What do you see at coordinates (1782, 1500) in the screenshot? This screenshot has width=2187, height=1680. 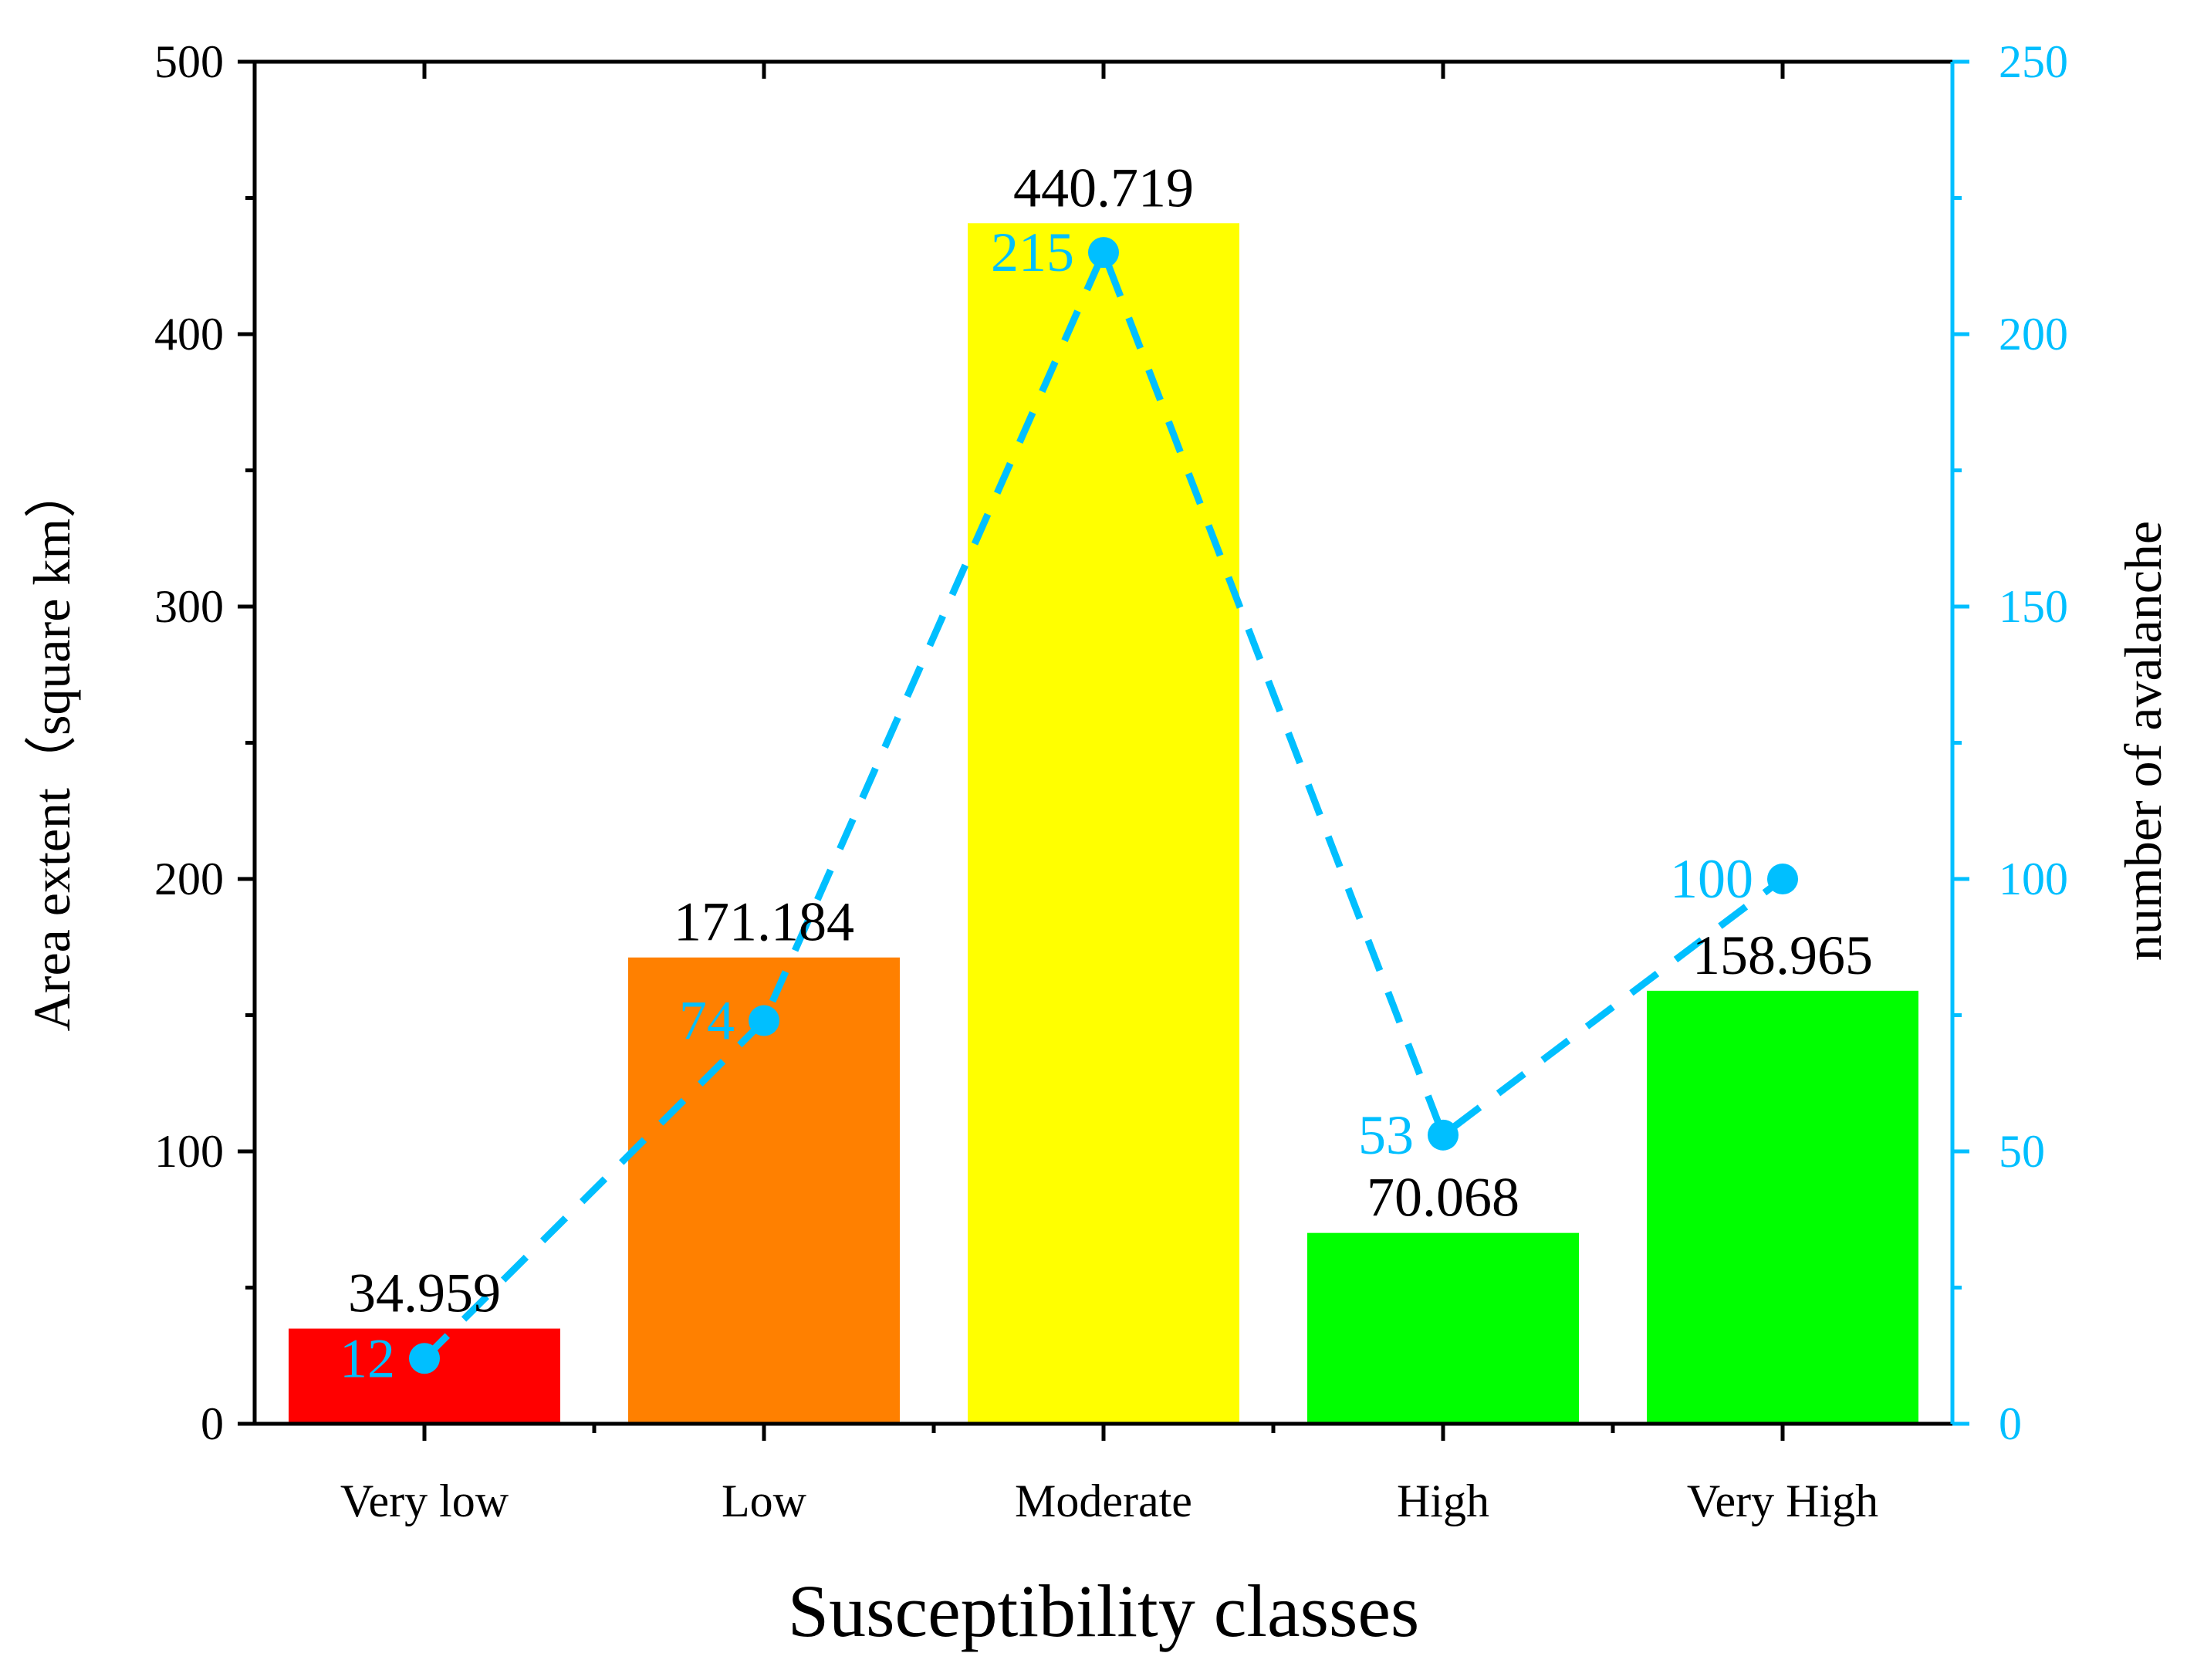 I see `x-tick-label-4: Very High` at bounding box center [1782, 1500].